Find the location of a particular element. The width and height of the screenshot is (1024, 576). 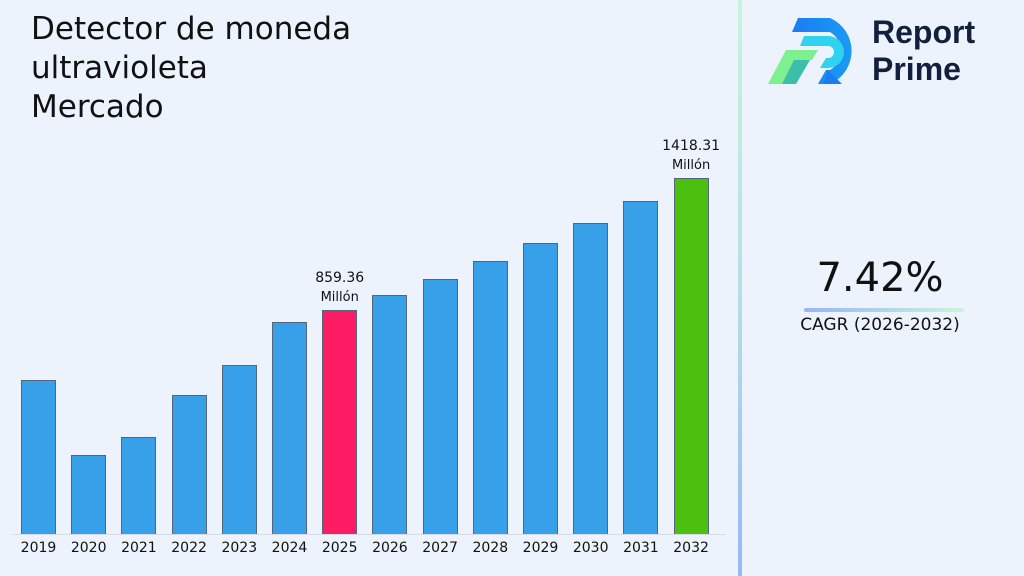

bar-2025 is located at coordinates (340, 422).